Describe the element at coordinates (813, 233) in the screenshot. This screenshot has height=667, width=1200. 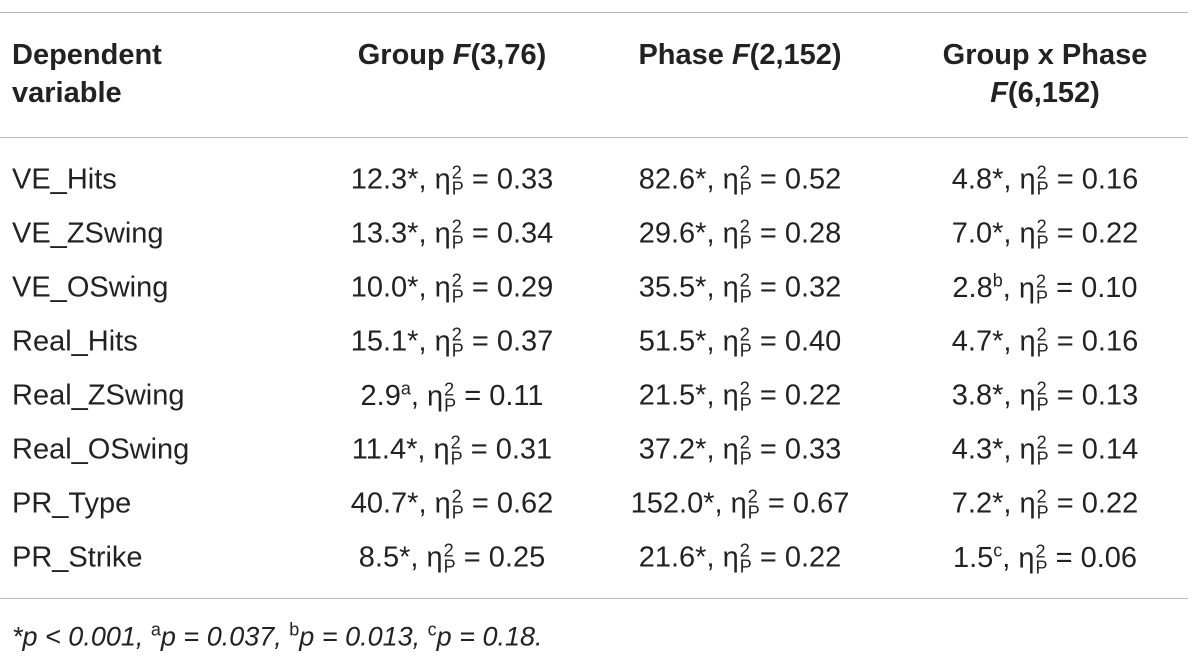
I see `eta-value: 0.28` at that location.